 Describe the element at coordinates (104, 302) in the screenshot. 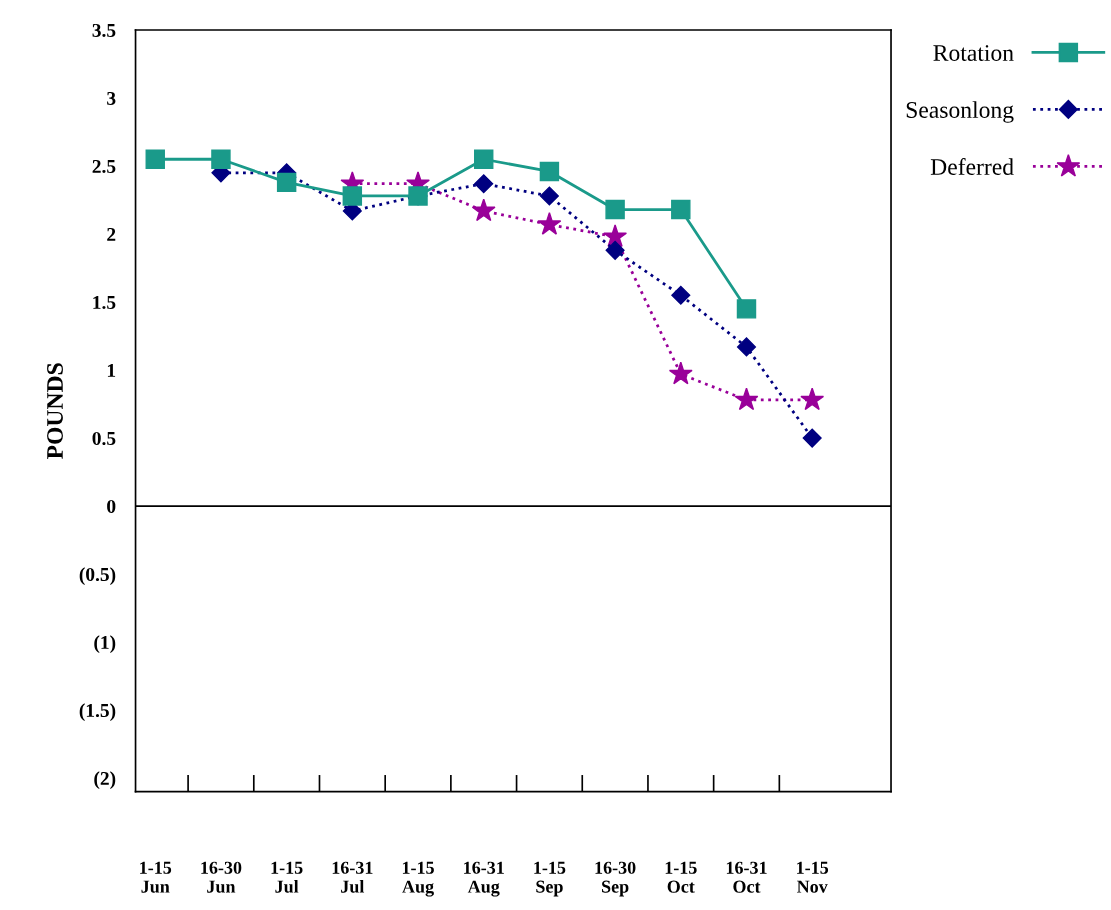

I see `y-tick-label: 1.5` at that location.